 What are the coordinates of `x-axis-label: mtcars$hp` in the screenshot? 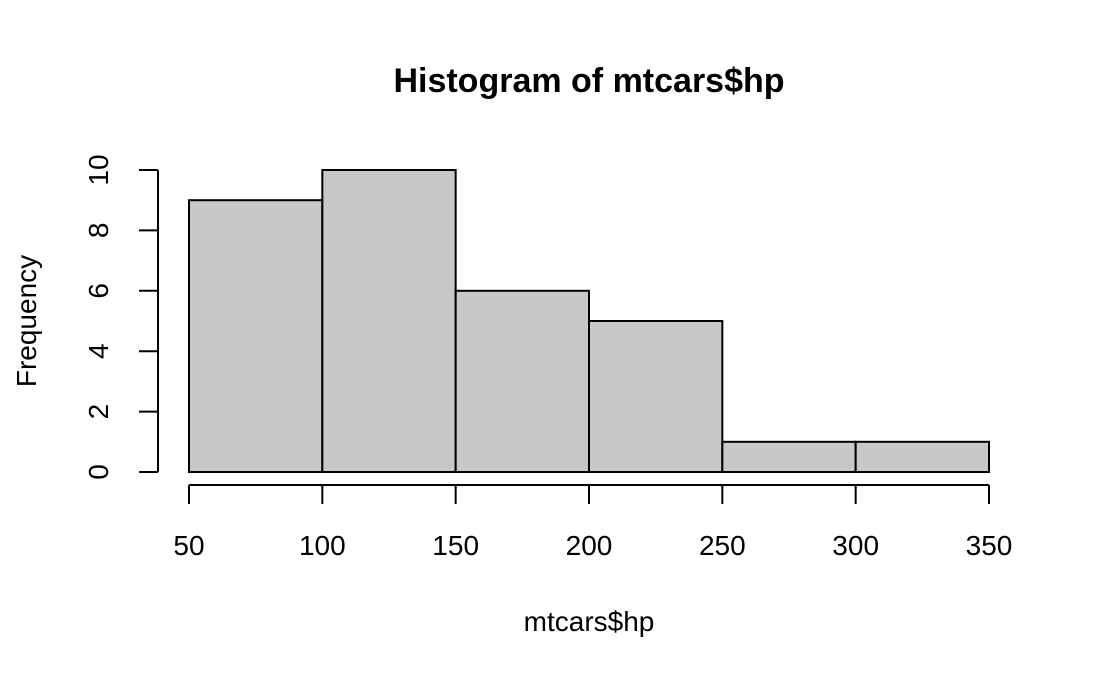 It's located at (589, 621).